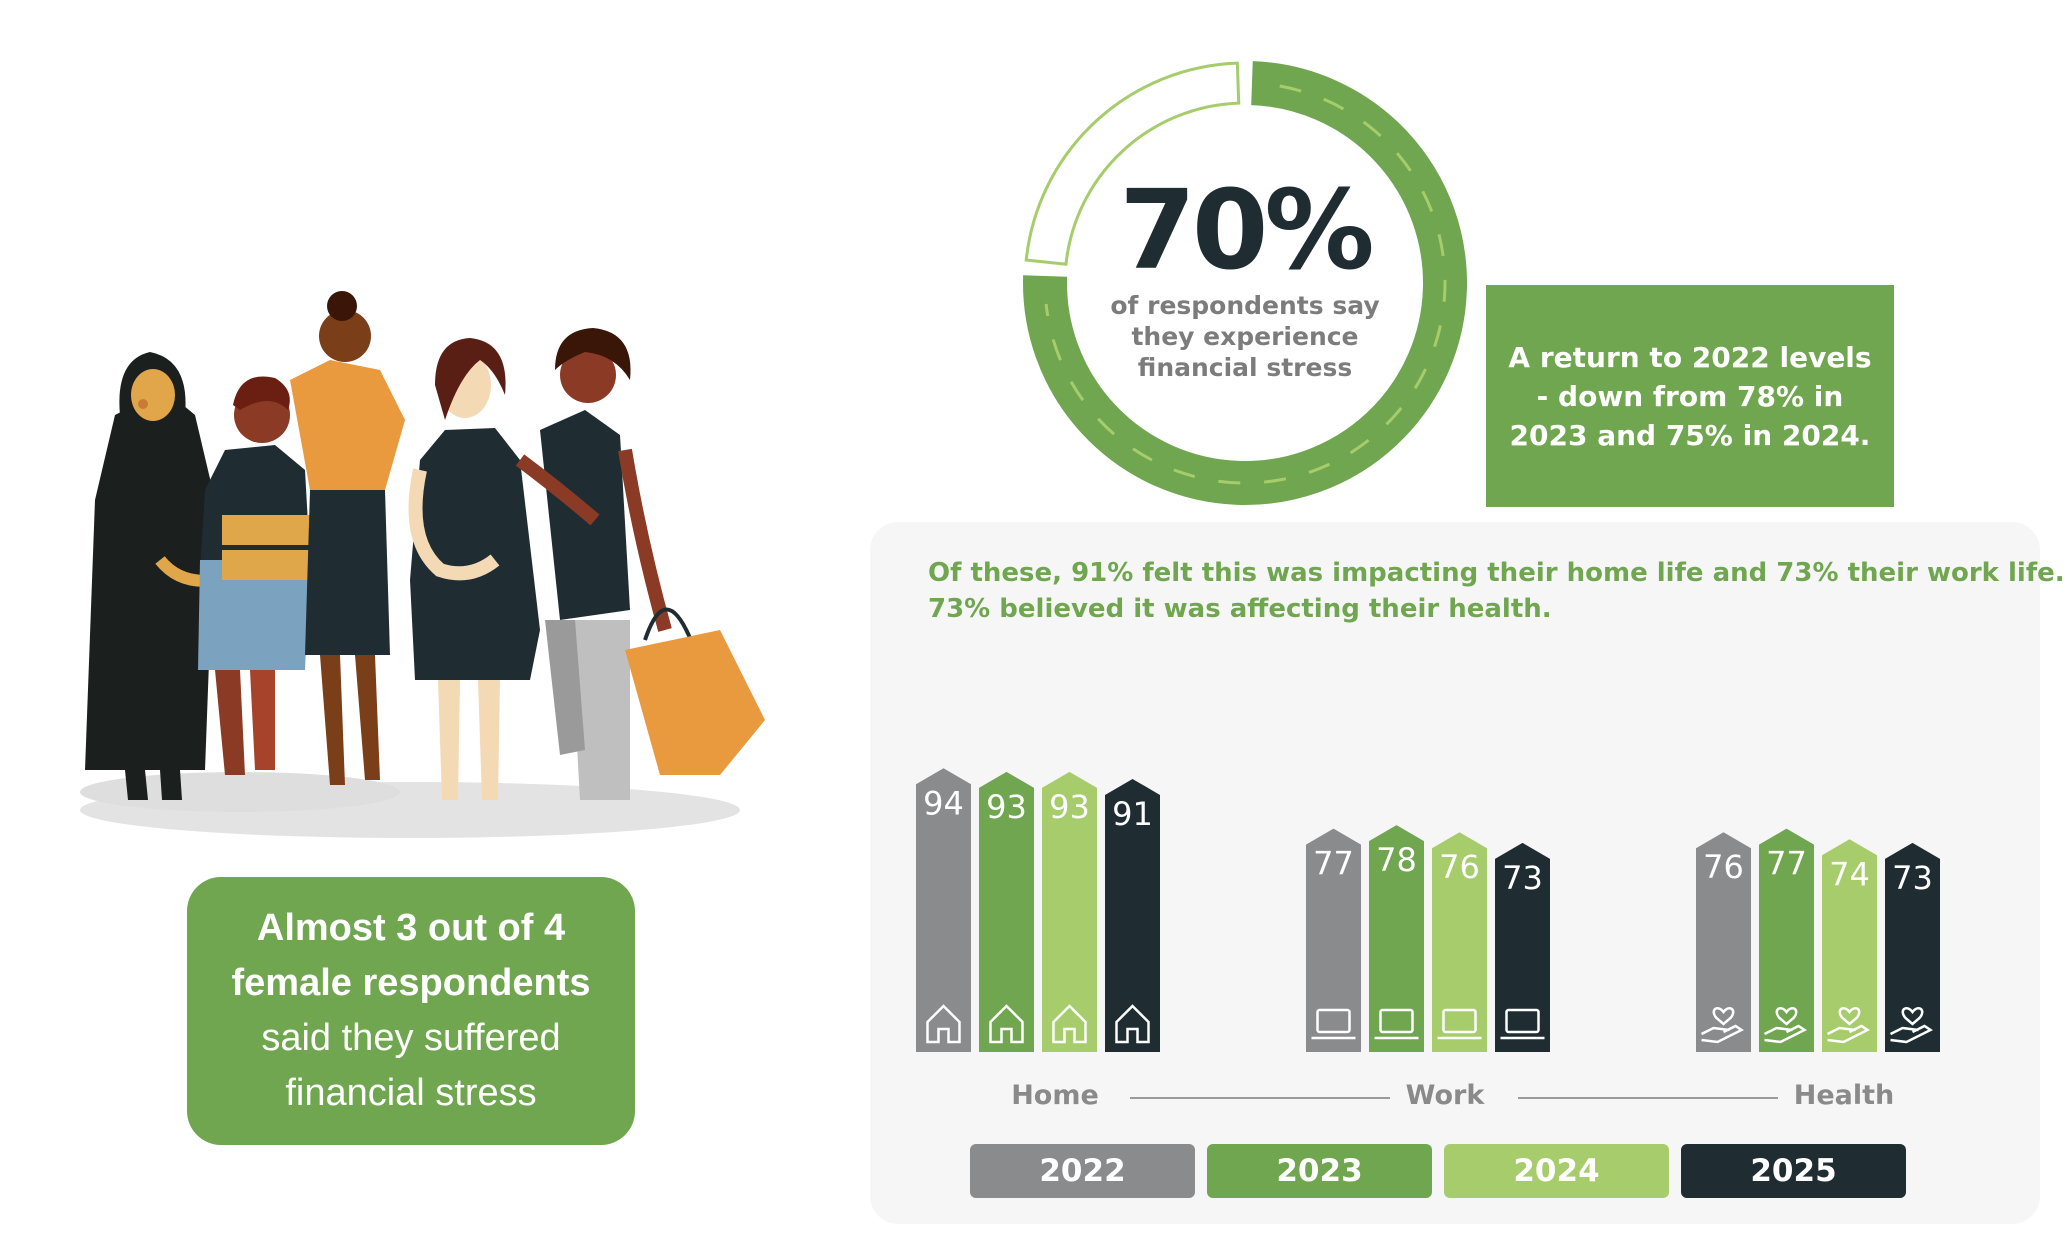 This screenshot has width=2068, height=1254. I want to click on callout-line-4: financial stress, so click(411, 1093).